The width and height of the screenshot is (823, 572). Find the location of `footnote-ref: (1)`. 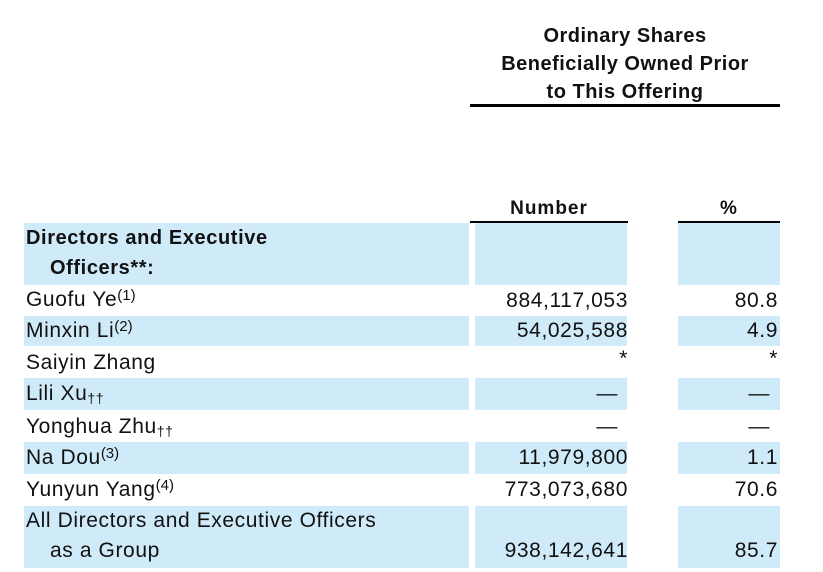

footnote-ref: (1) is located at coordinates (126, 295).